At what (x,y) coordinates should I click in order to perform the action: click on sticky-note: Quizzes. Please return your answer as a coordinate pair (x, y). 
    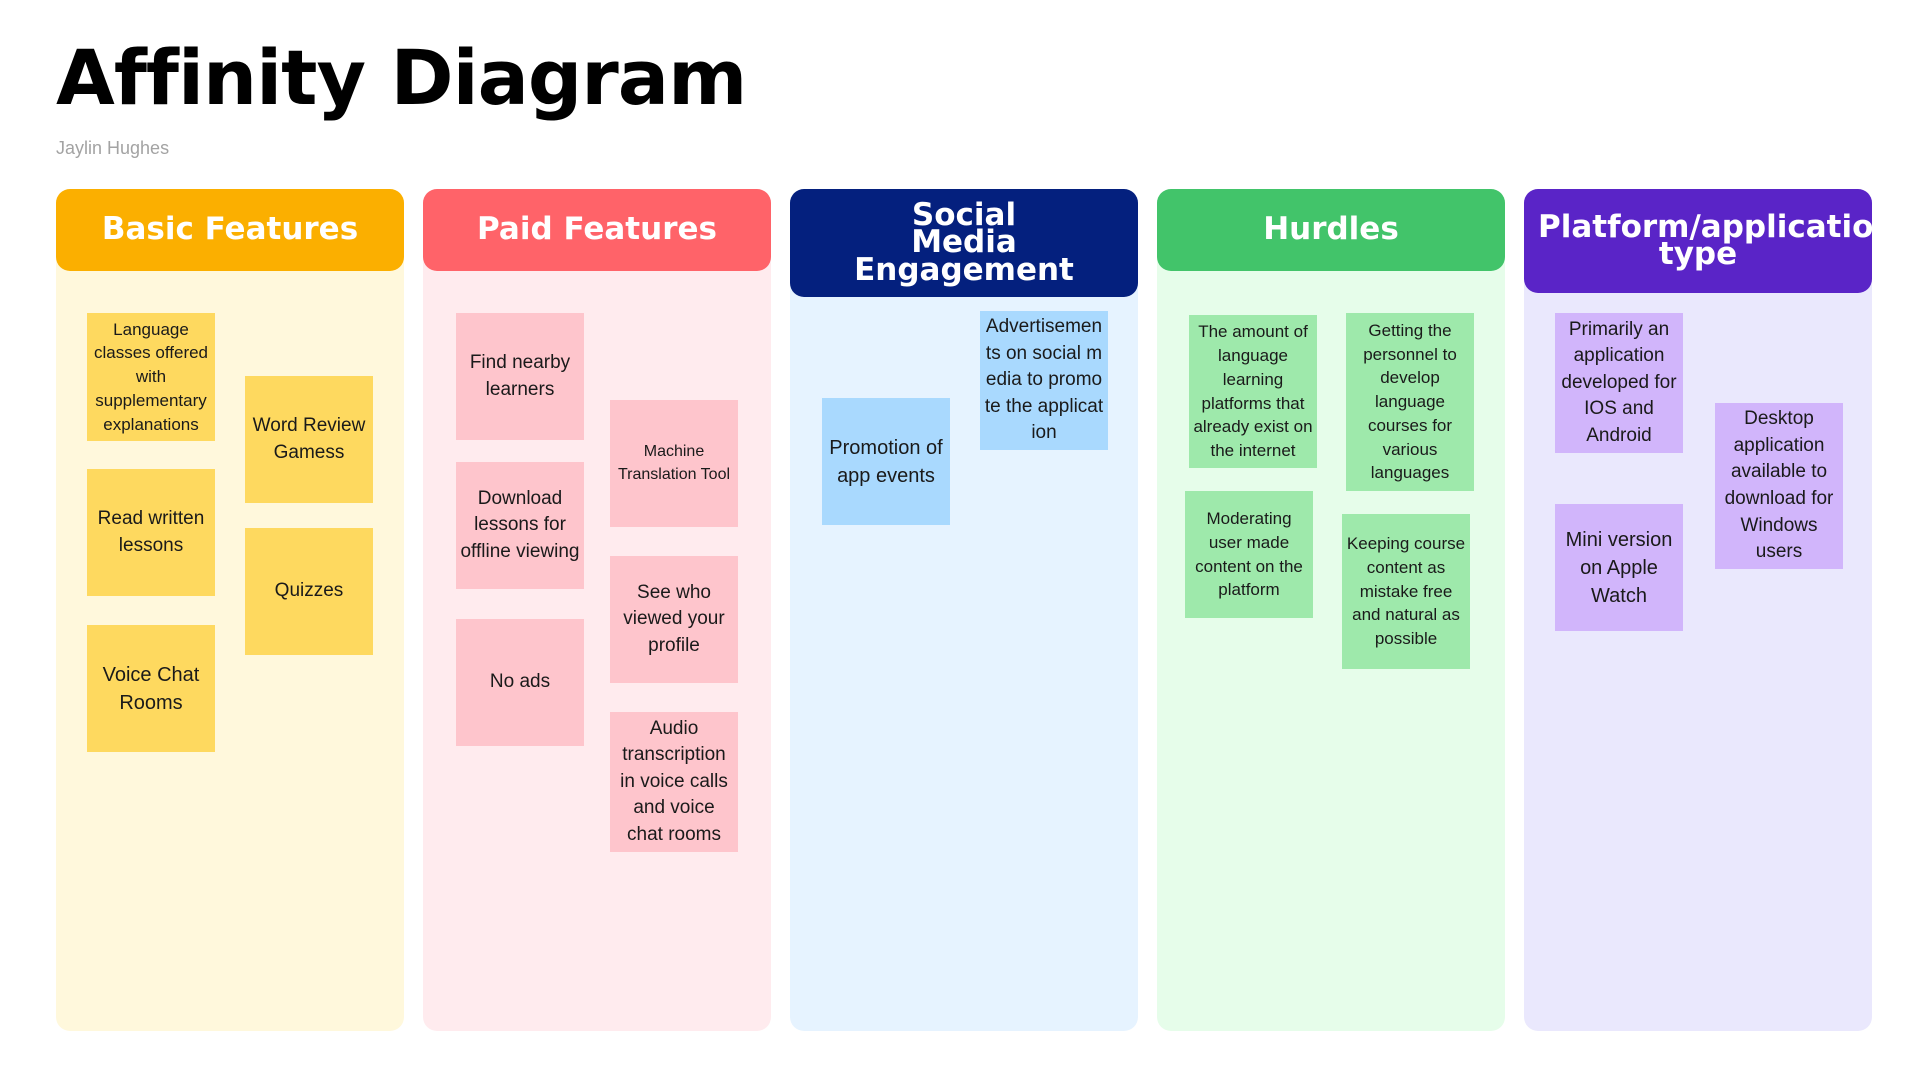
    Looking at the image, I should click on (309, 591).